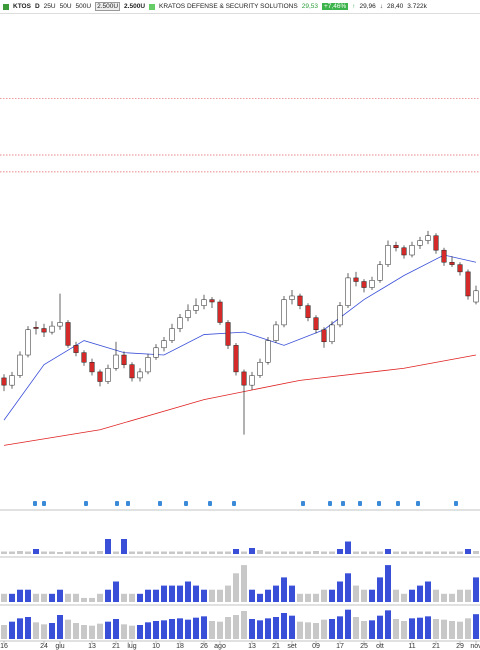 The height and width of the screenshot is (650, 480). Describe the element at coordinates (252, 646) in the screenshot. I see `x-tick-label: 13` at that location.